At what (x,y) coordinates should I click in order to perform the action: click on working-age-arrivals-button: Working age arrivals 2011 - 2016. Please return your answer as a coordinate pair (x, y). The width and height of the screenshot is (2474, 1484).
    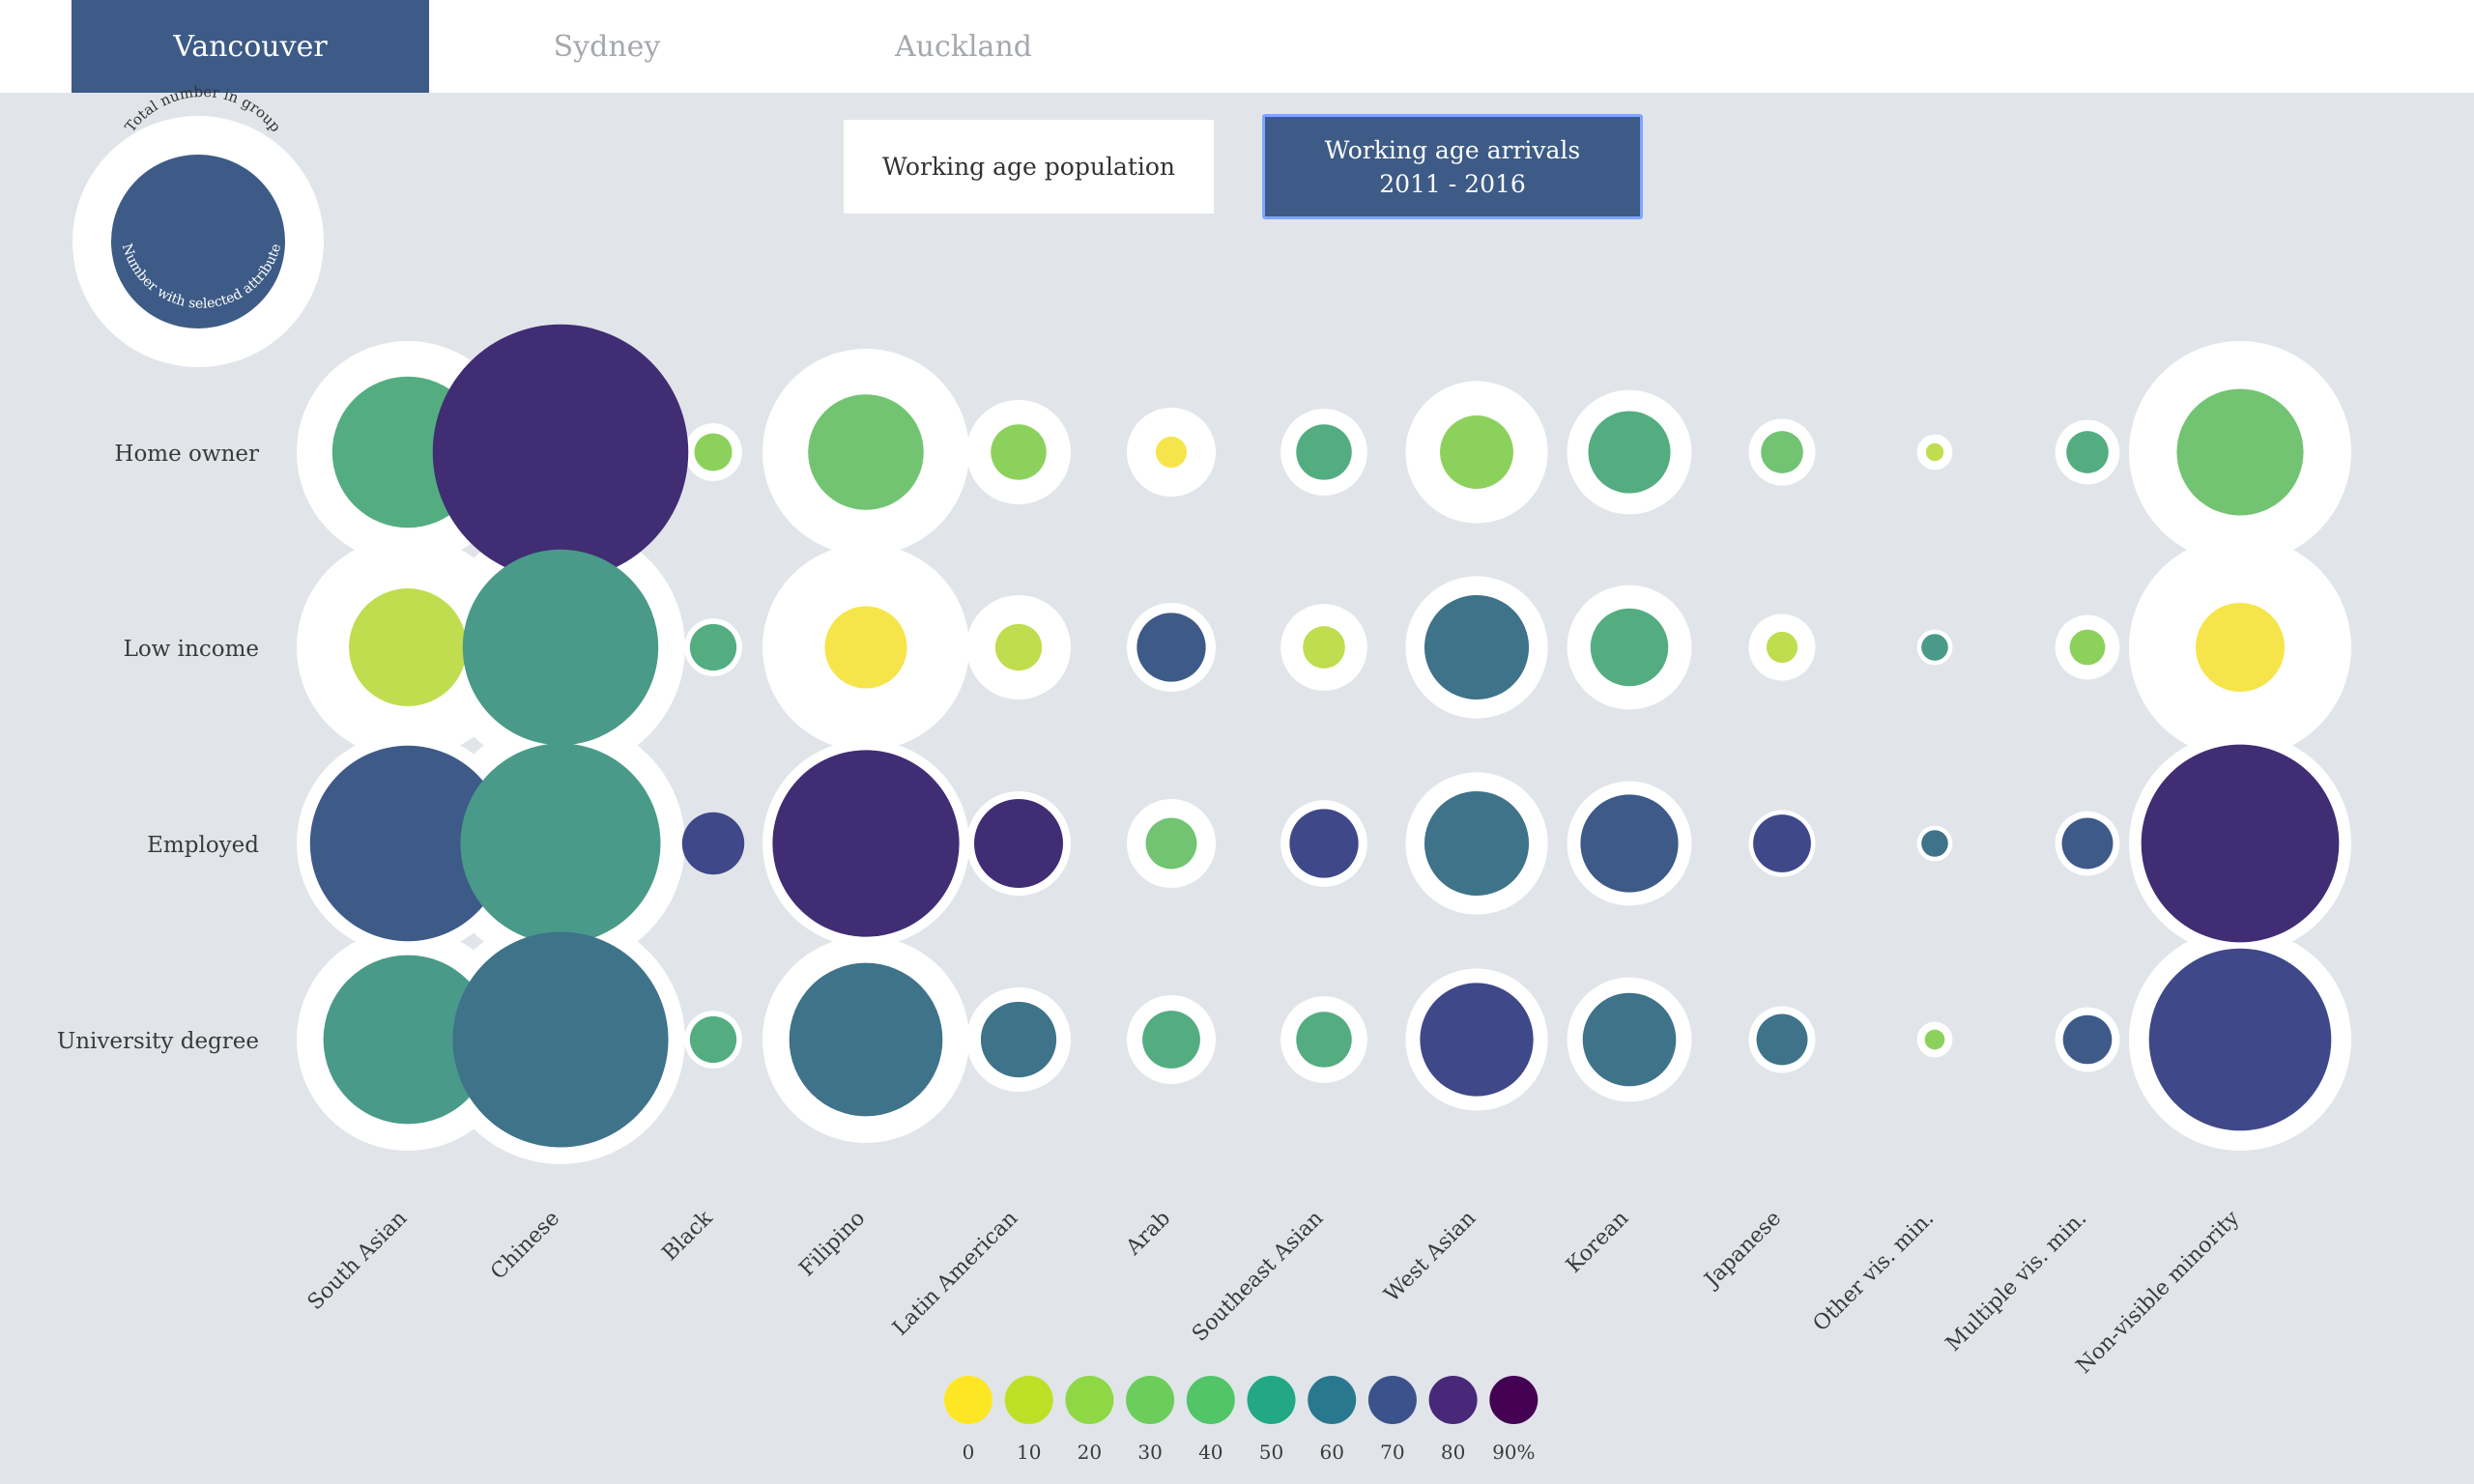
    Looking at the image, I should click on (1452, 167).